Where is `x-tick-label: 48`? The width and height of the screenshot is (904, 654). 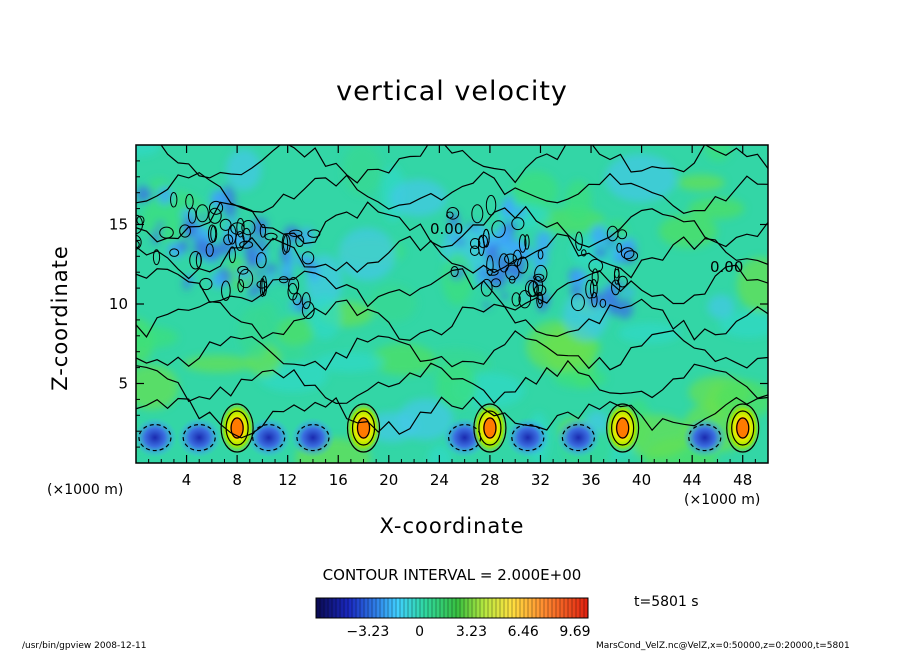
x-tick-label: 48 is located at coordinates (742, 480).